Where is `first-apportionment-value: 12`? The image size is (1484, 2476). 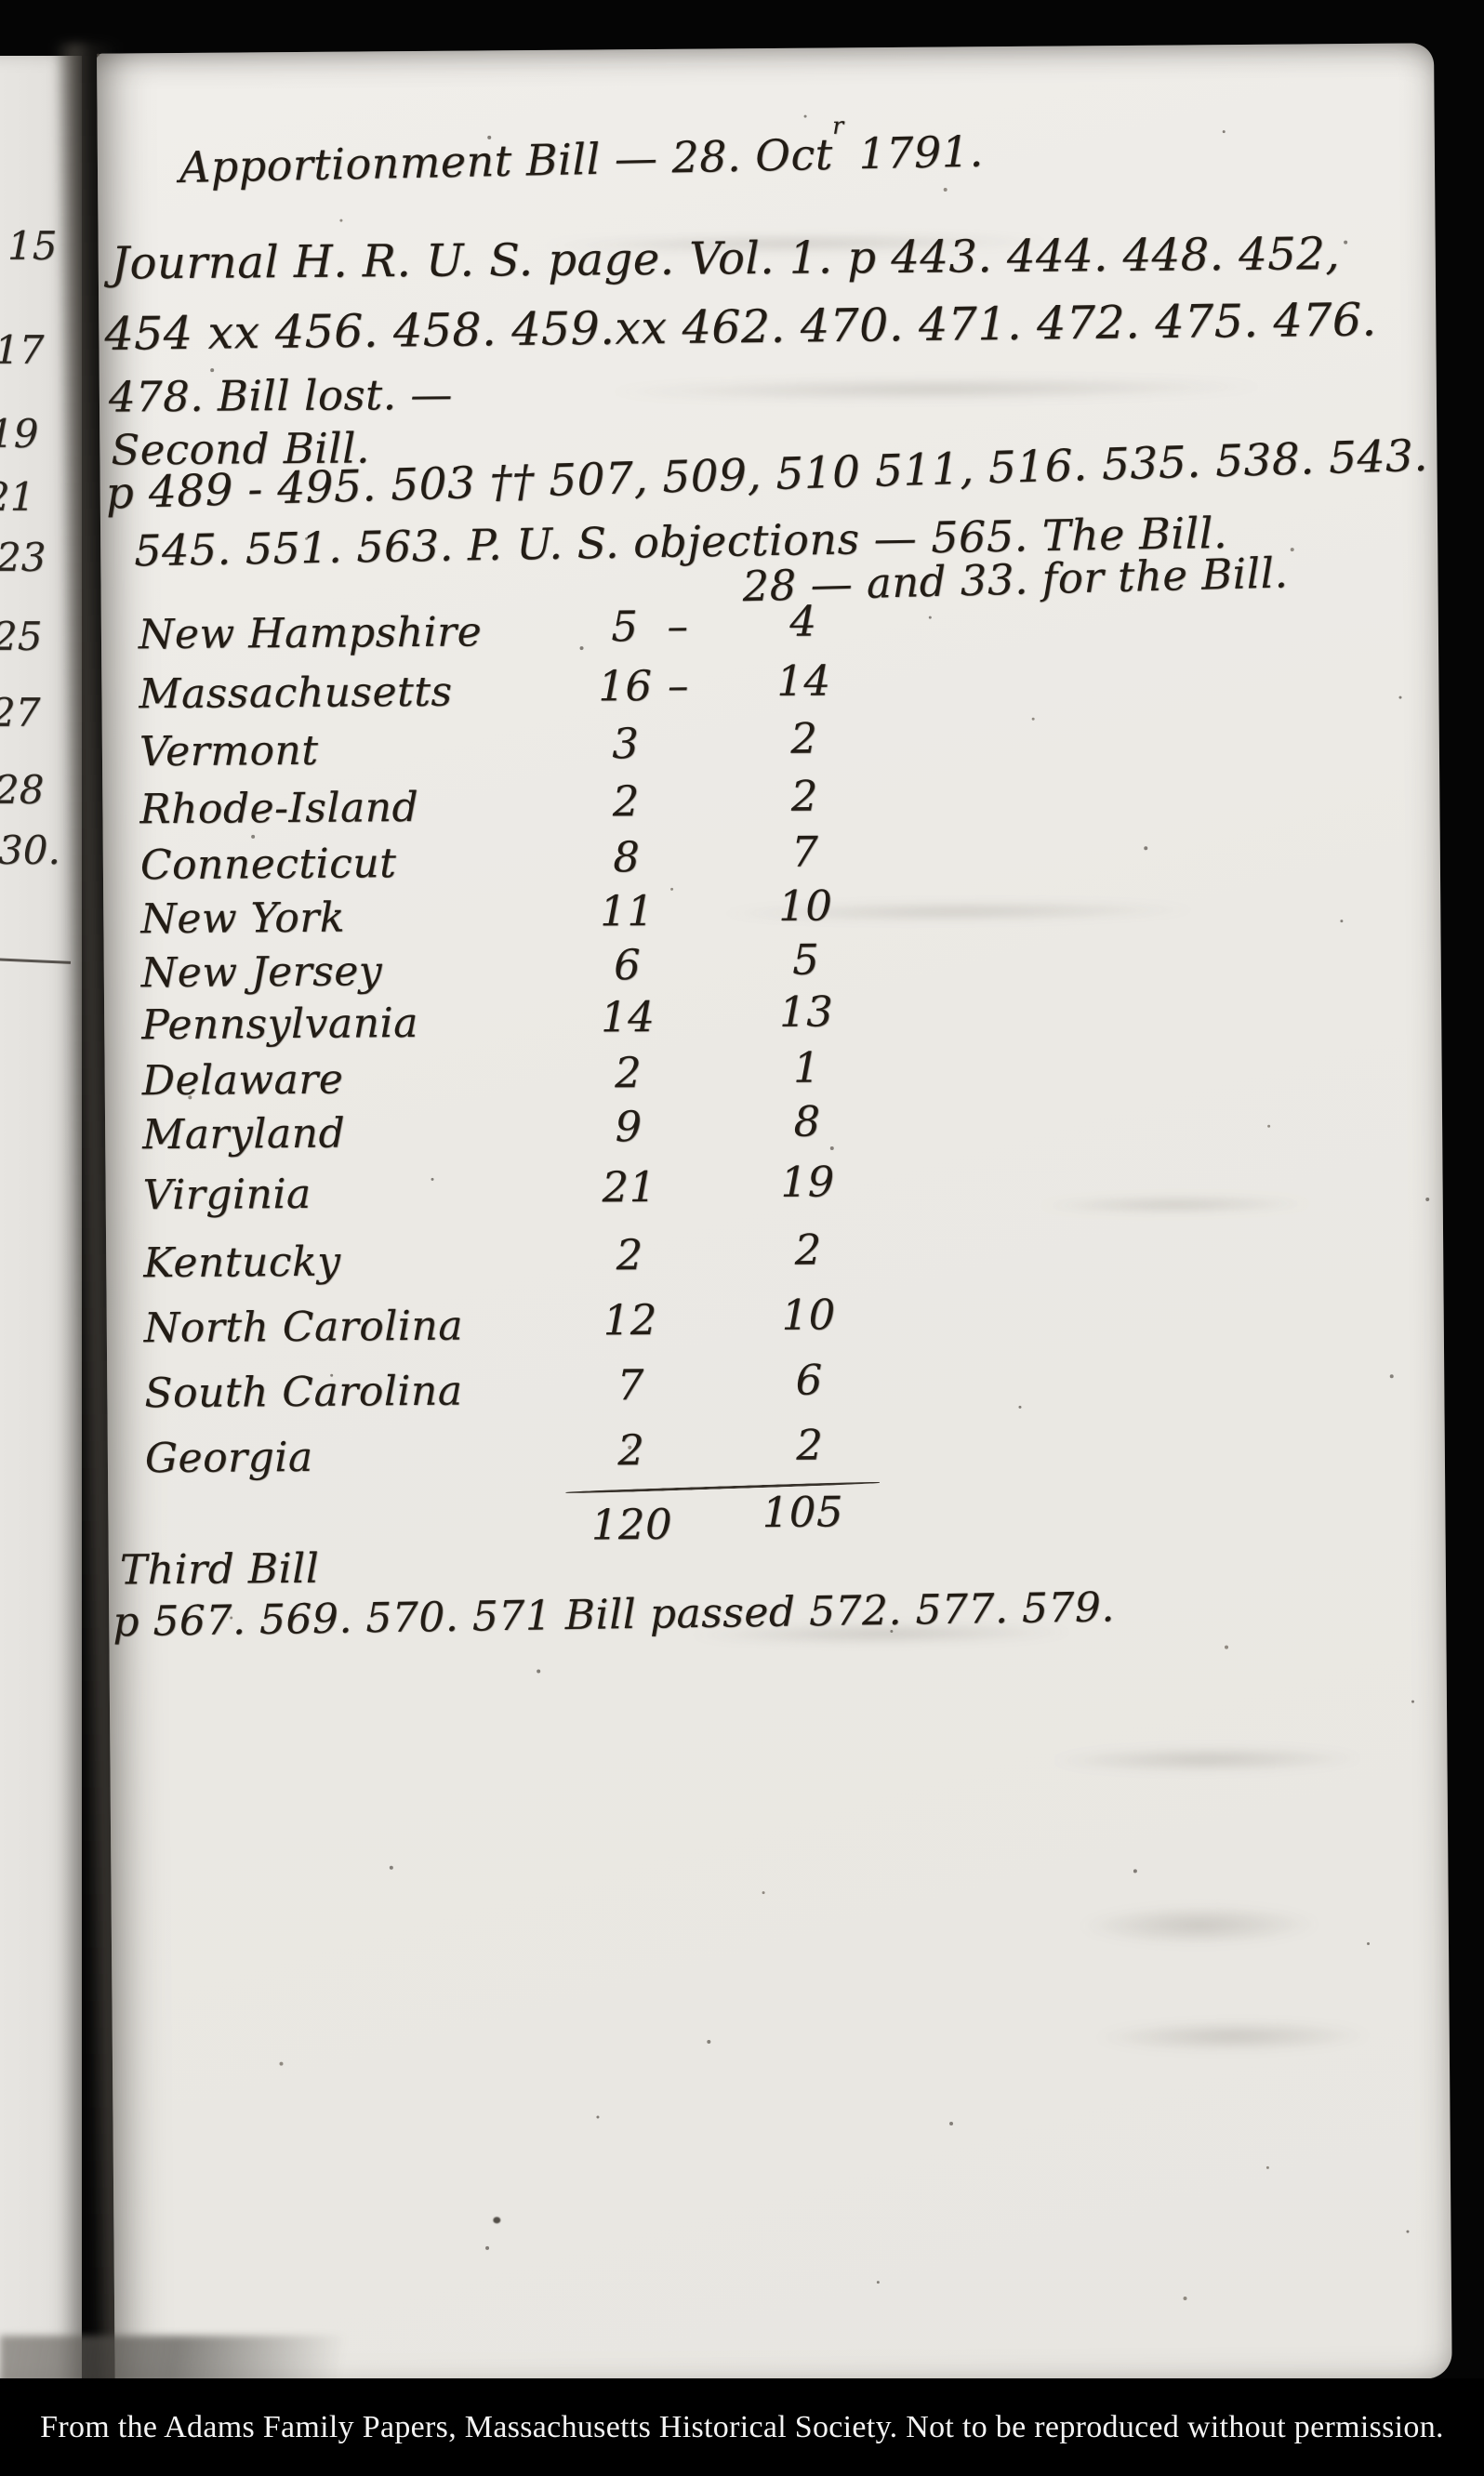
first-apportionment-value: 12 is located at coordinates (630, 1319).